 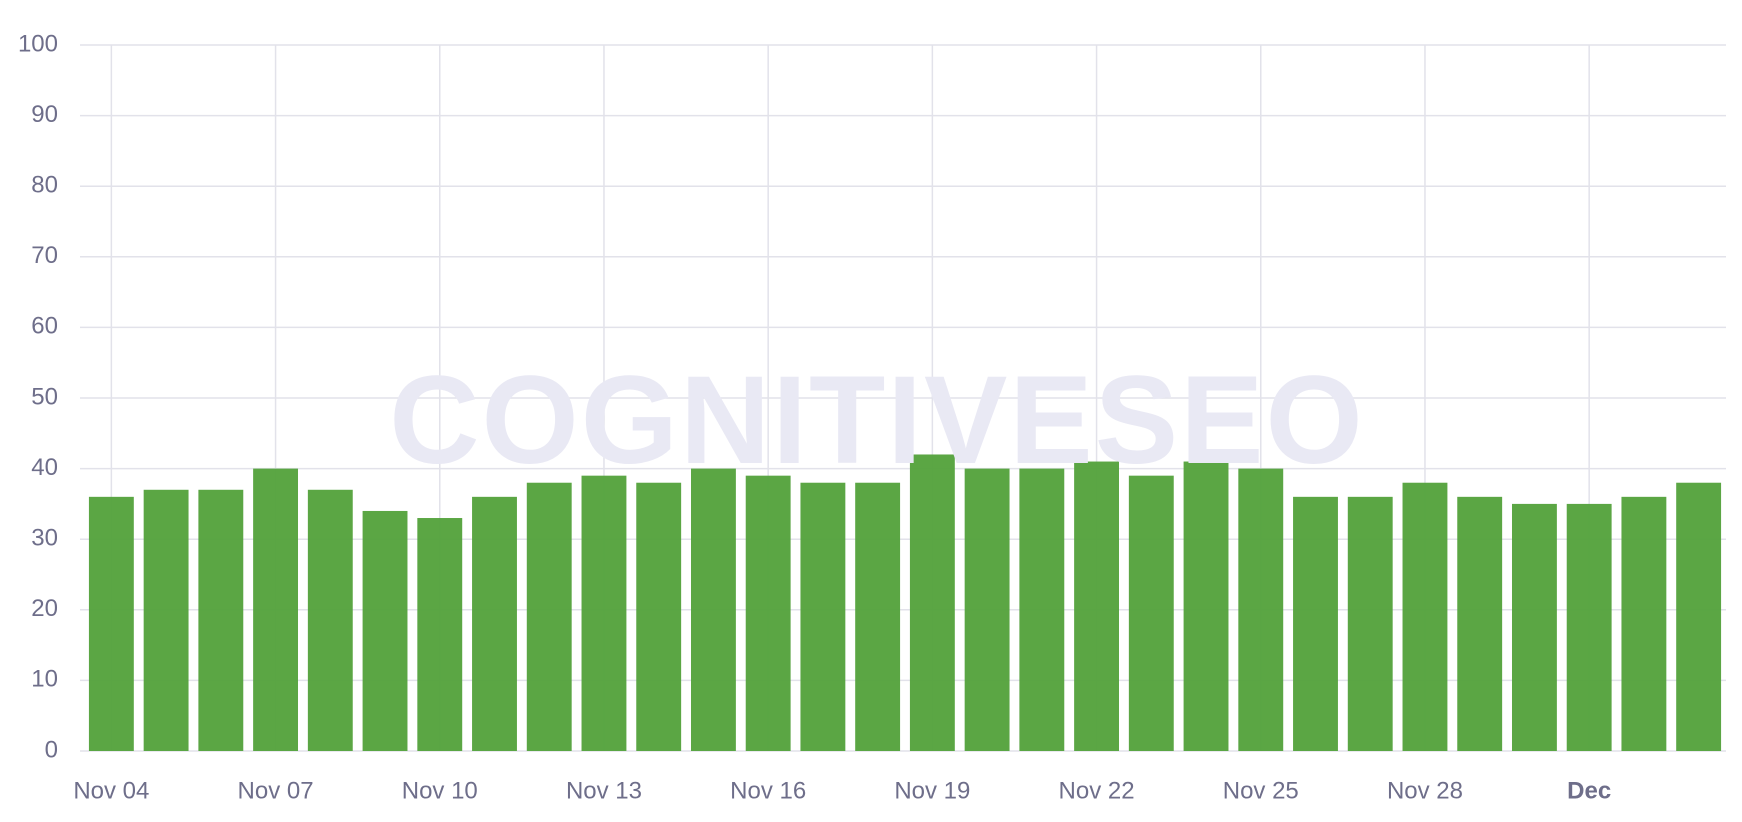 I want to click on x-tick-label: Nov 10, so click(x=440, y=790).